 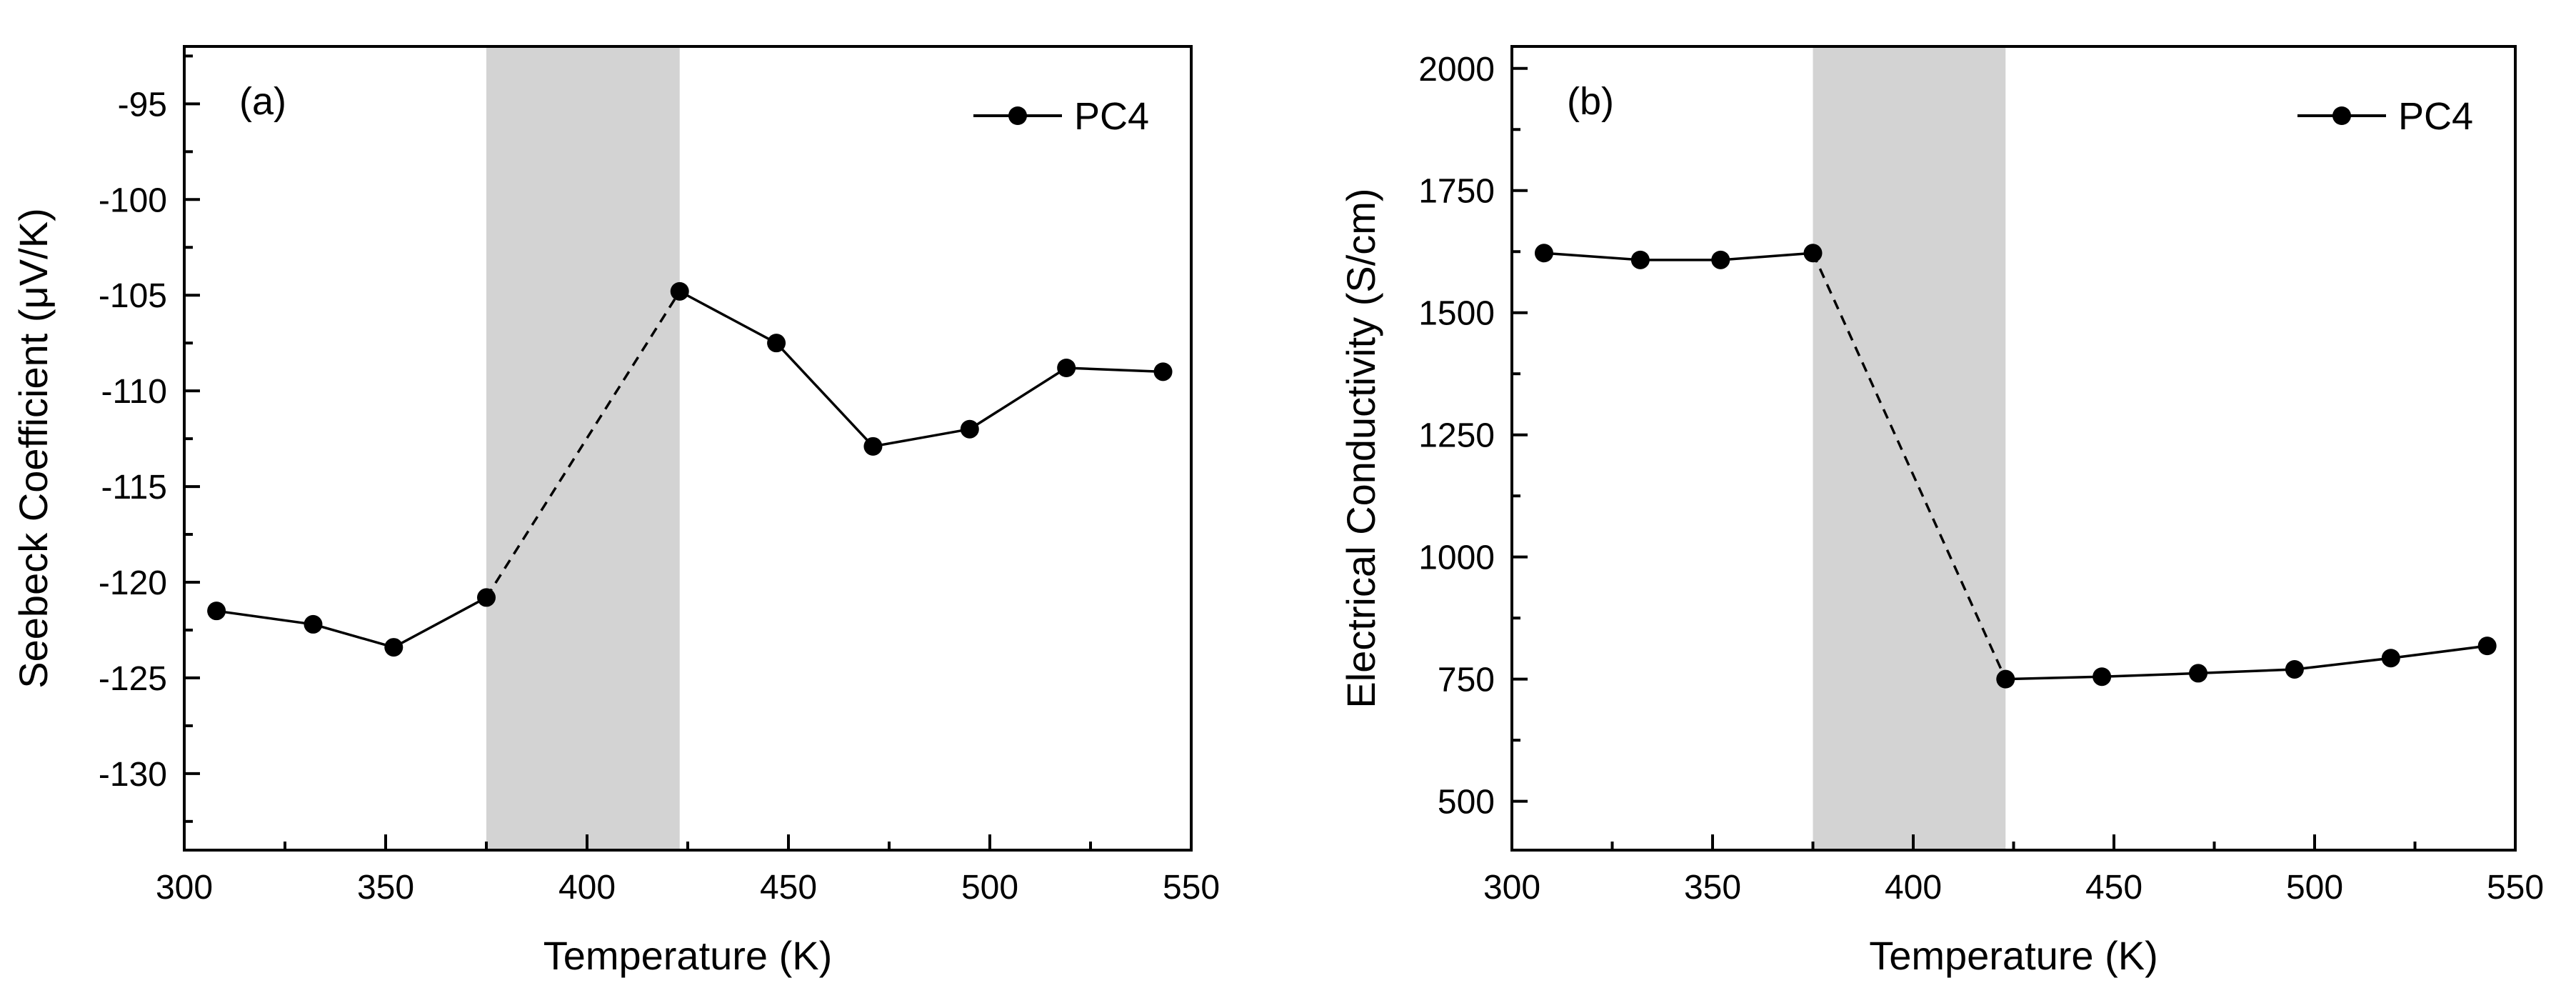 What do you see at coordinates (134, 392) in the screenshot?
I see `y-tick-label: -110` at bounding box center [134, 392].